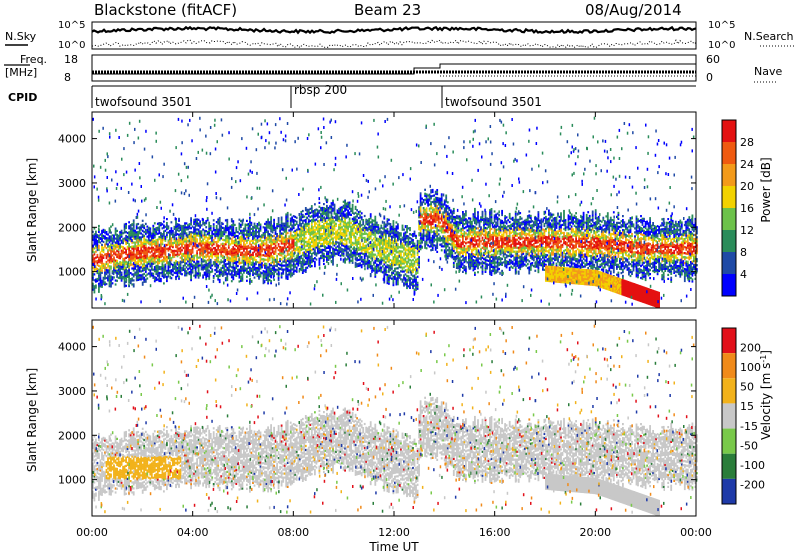 This screenshot has width=800, height=554. Describe the element at coordinates (721, 45) in the screenshot. I see `noise-right-bottom-tick: 10^0` at that location.